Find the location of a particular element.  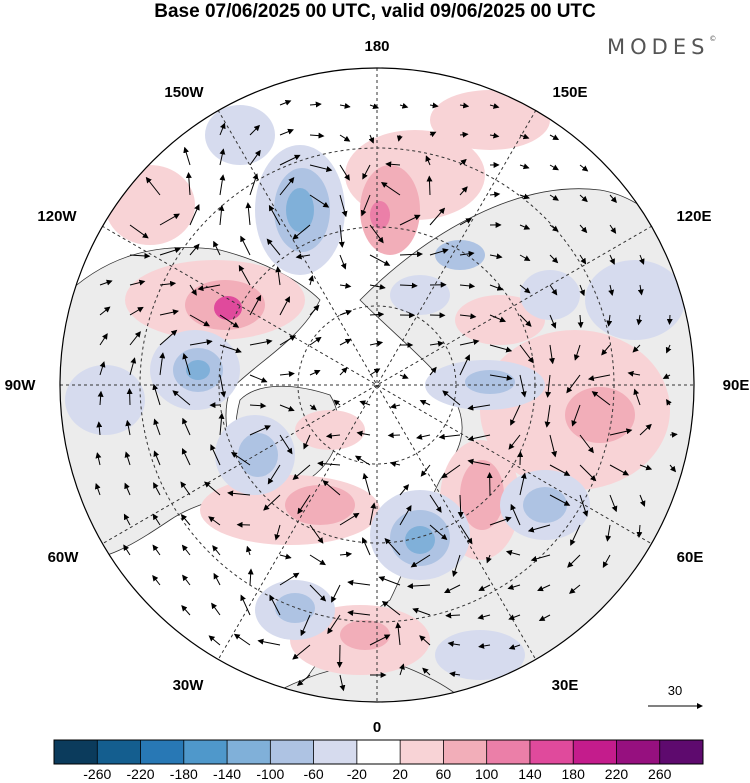

lon-label-150w: 150W is located at coordinates (184, 92).